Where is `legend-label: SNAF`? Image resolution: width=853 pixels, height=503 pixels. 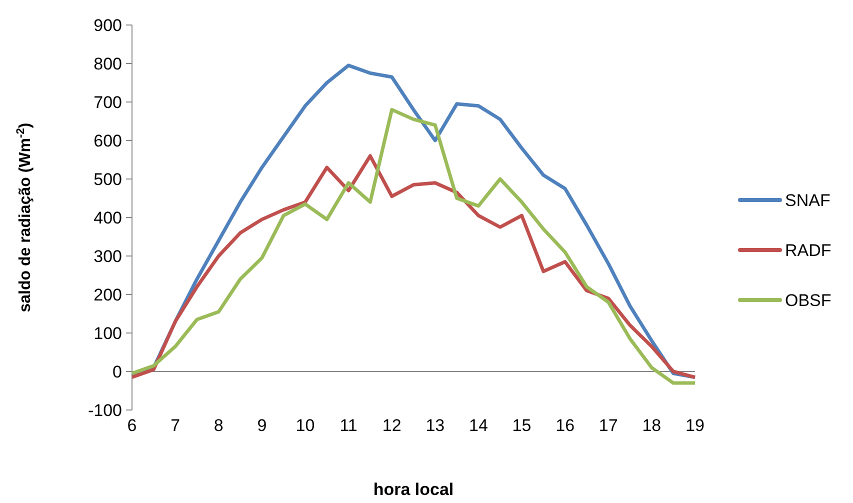 legend-label: SNAF is located at coordinates (807, 200).